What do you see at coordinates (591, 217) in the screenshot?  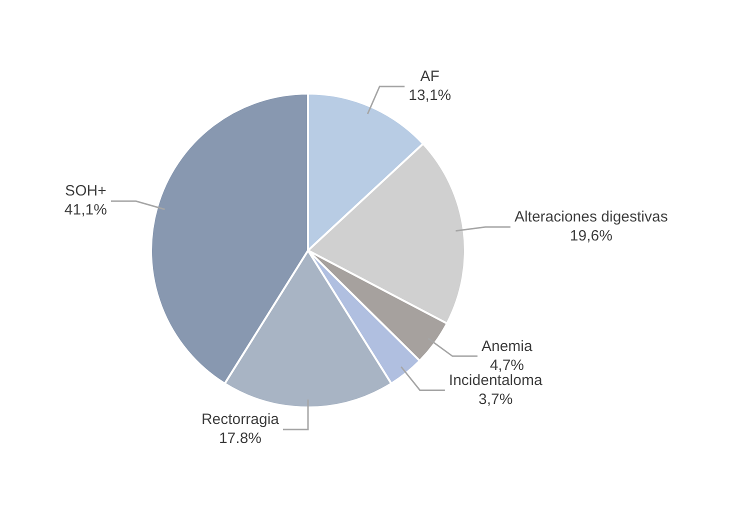 I see `slice-label: Alteraciones digestivas` at bounding box center [591, 217].